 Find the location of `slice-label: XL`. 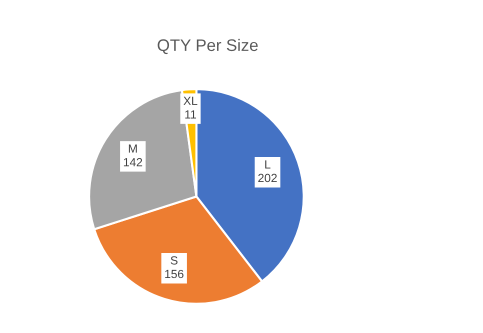

slice-label: XL is located at coordinates (191, 100).